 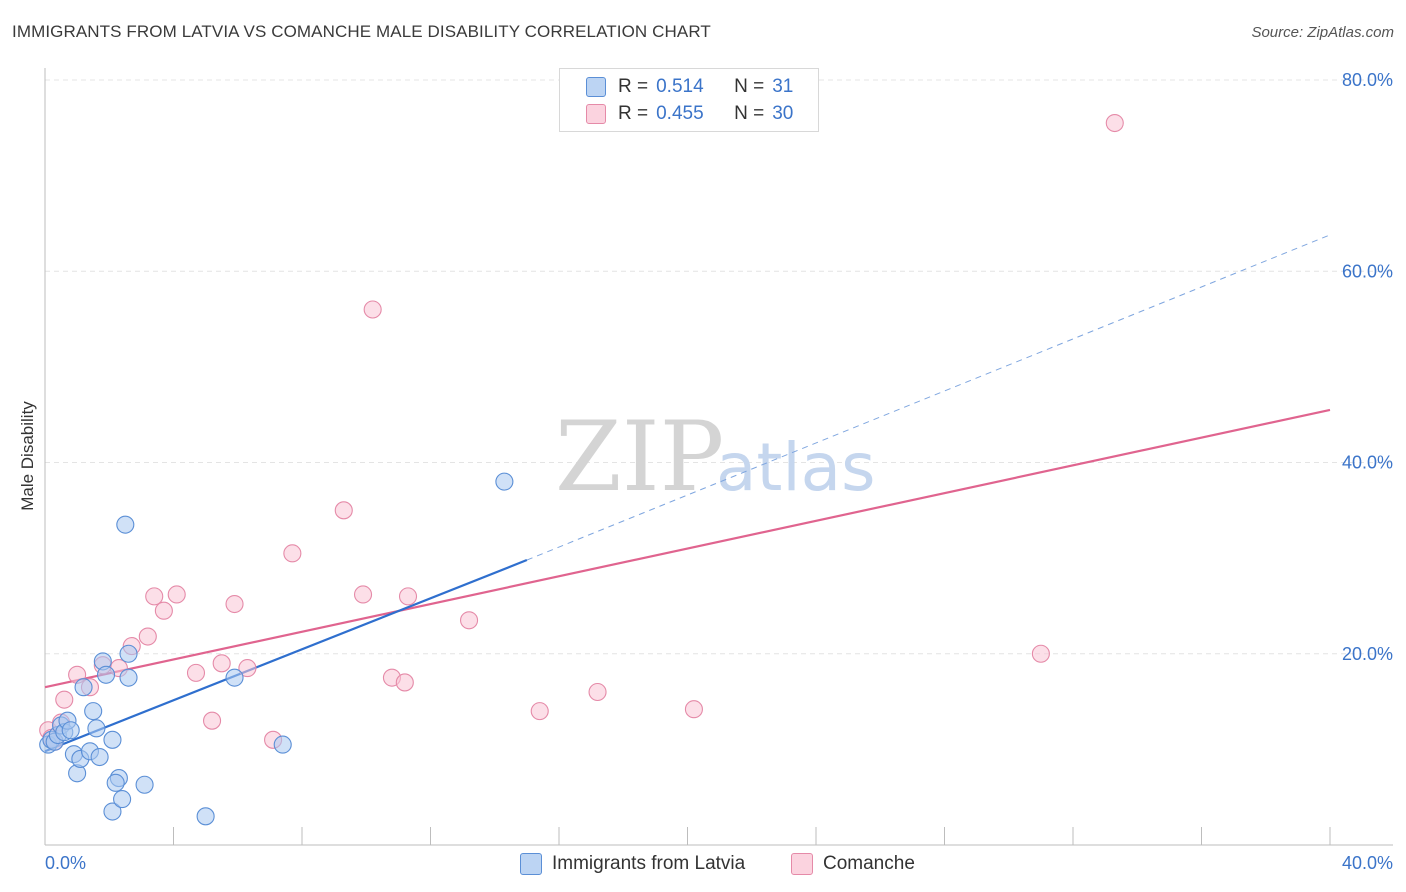 What do you see at coordinates (1367, 271) in the screenshot?
I see `y-tick-label: 60.0%` at bounding box center [1367, 271].